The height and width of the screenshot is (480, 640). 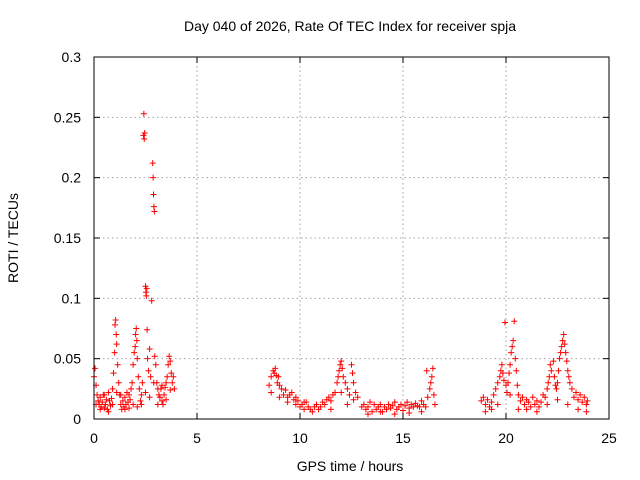 I want to click on y-tick-label: 0.05, so click(x=67, y=359).